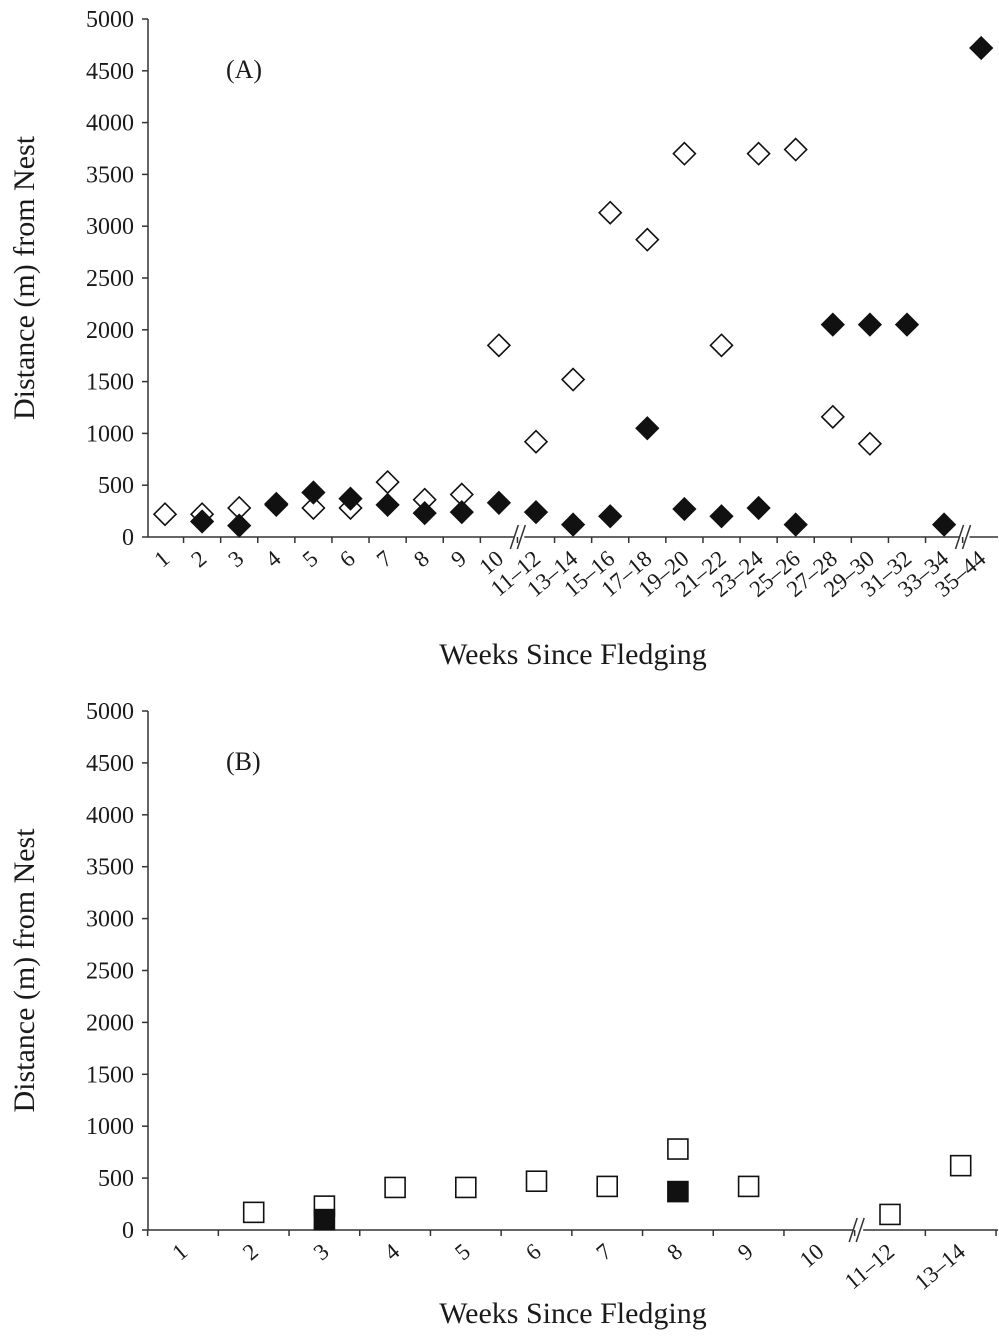 This screenshot has width=999, height=1341. I want to click on x-tick-label: 4, so click(391, 1251).